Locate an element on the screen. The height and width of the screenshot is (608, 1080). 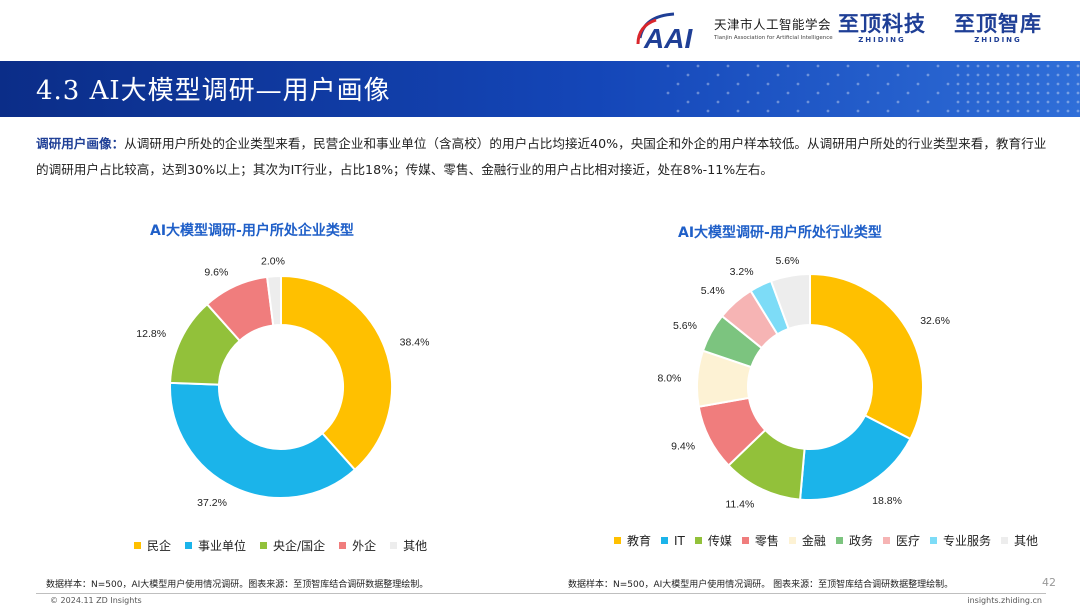
decorative-dot-pattern is located at coordinates (873, 88).